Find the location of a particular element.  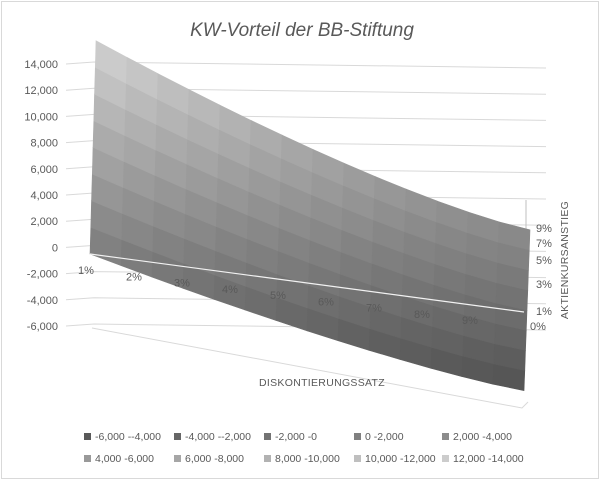

x-tick-label: 2% is located at coordinates (134, 277).